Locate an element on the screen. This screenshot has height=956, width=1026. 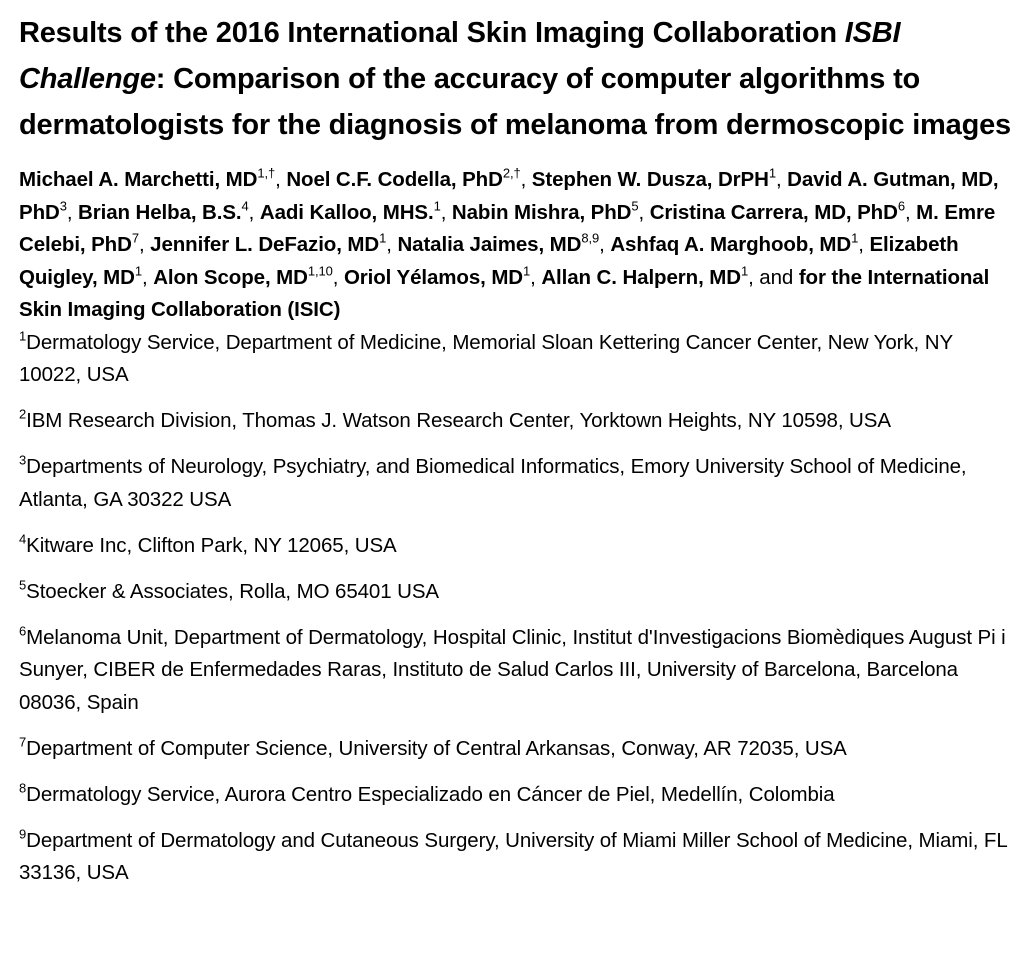
author: Aadi Kalloo, MHS.1 is located at coordinates (350, 211).